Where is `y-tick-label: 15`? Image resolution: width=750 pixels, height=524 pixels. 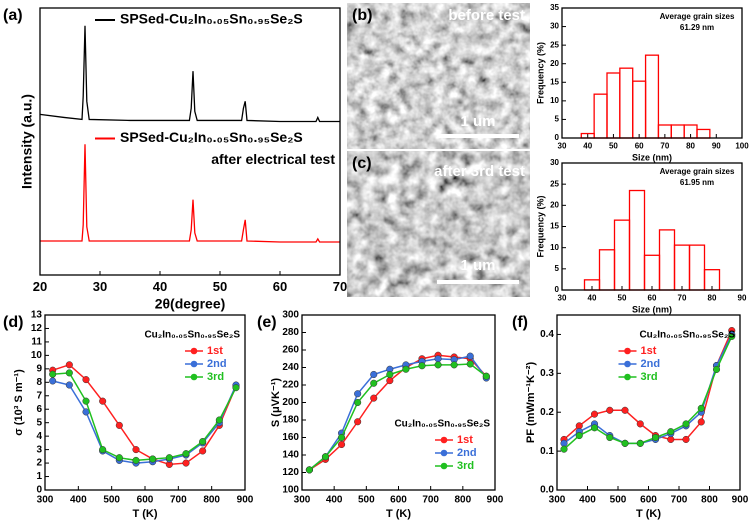
y-tick-label: 15 is located at coordinates (554, 81).